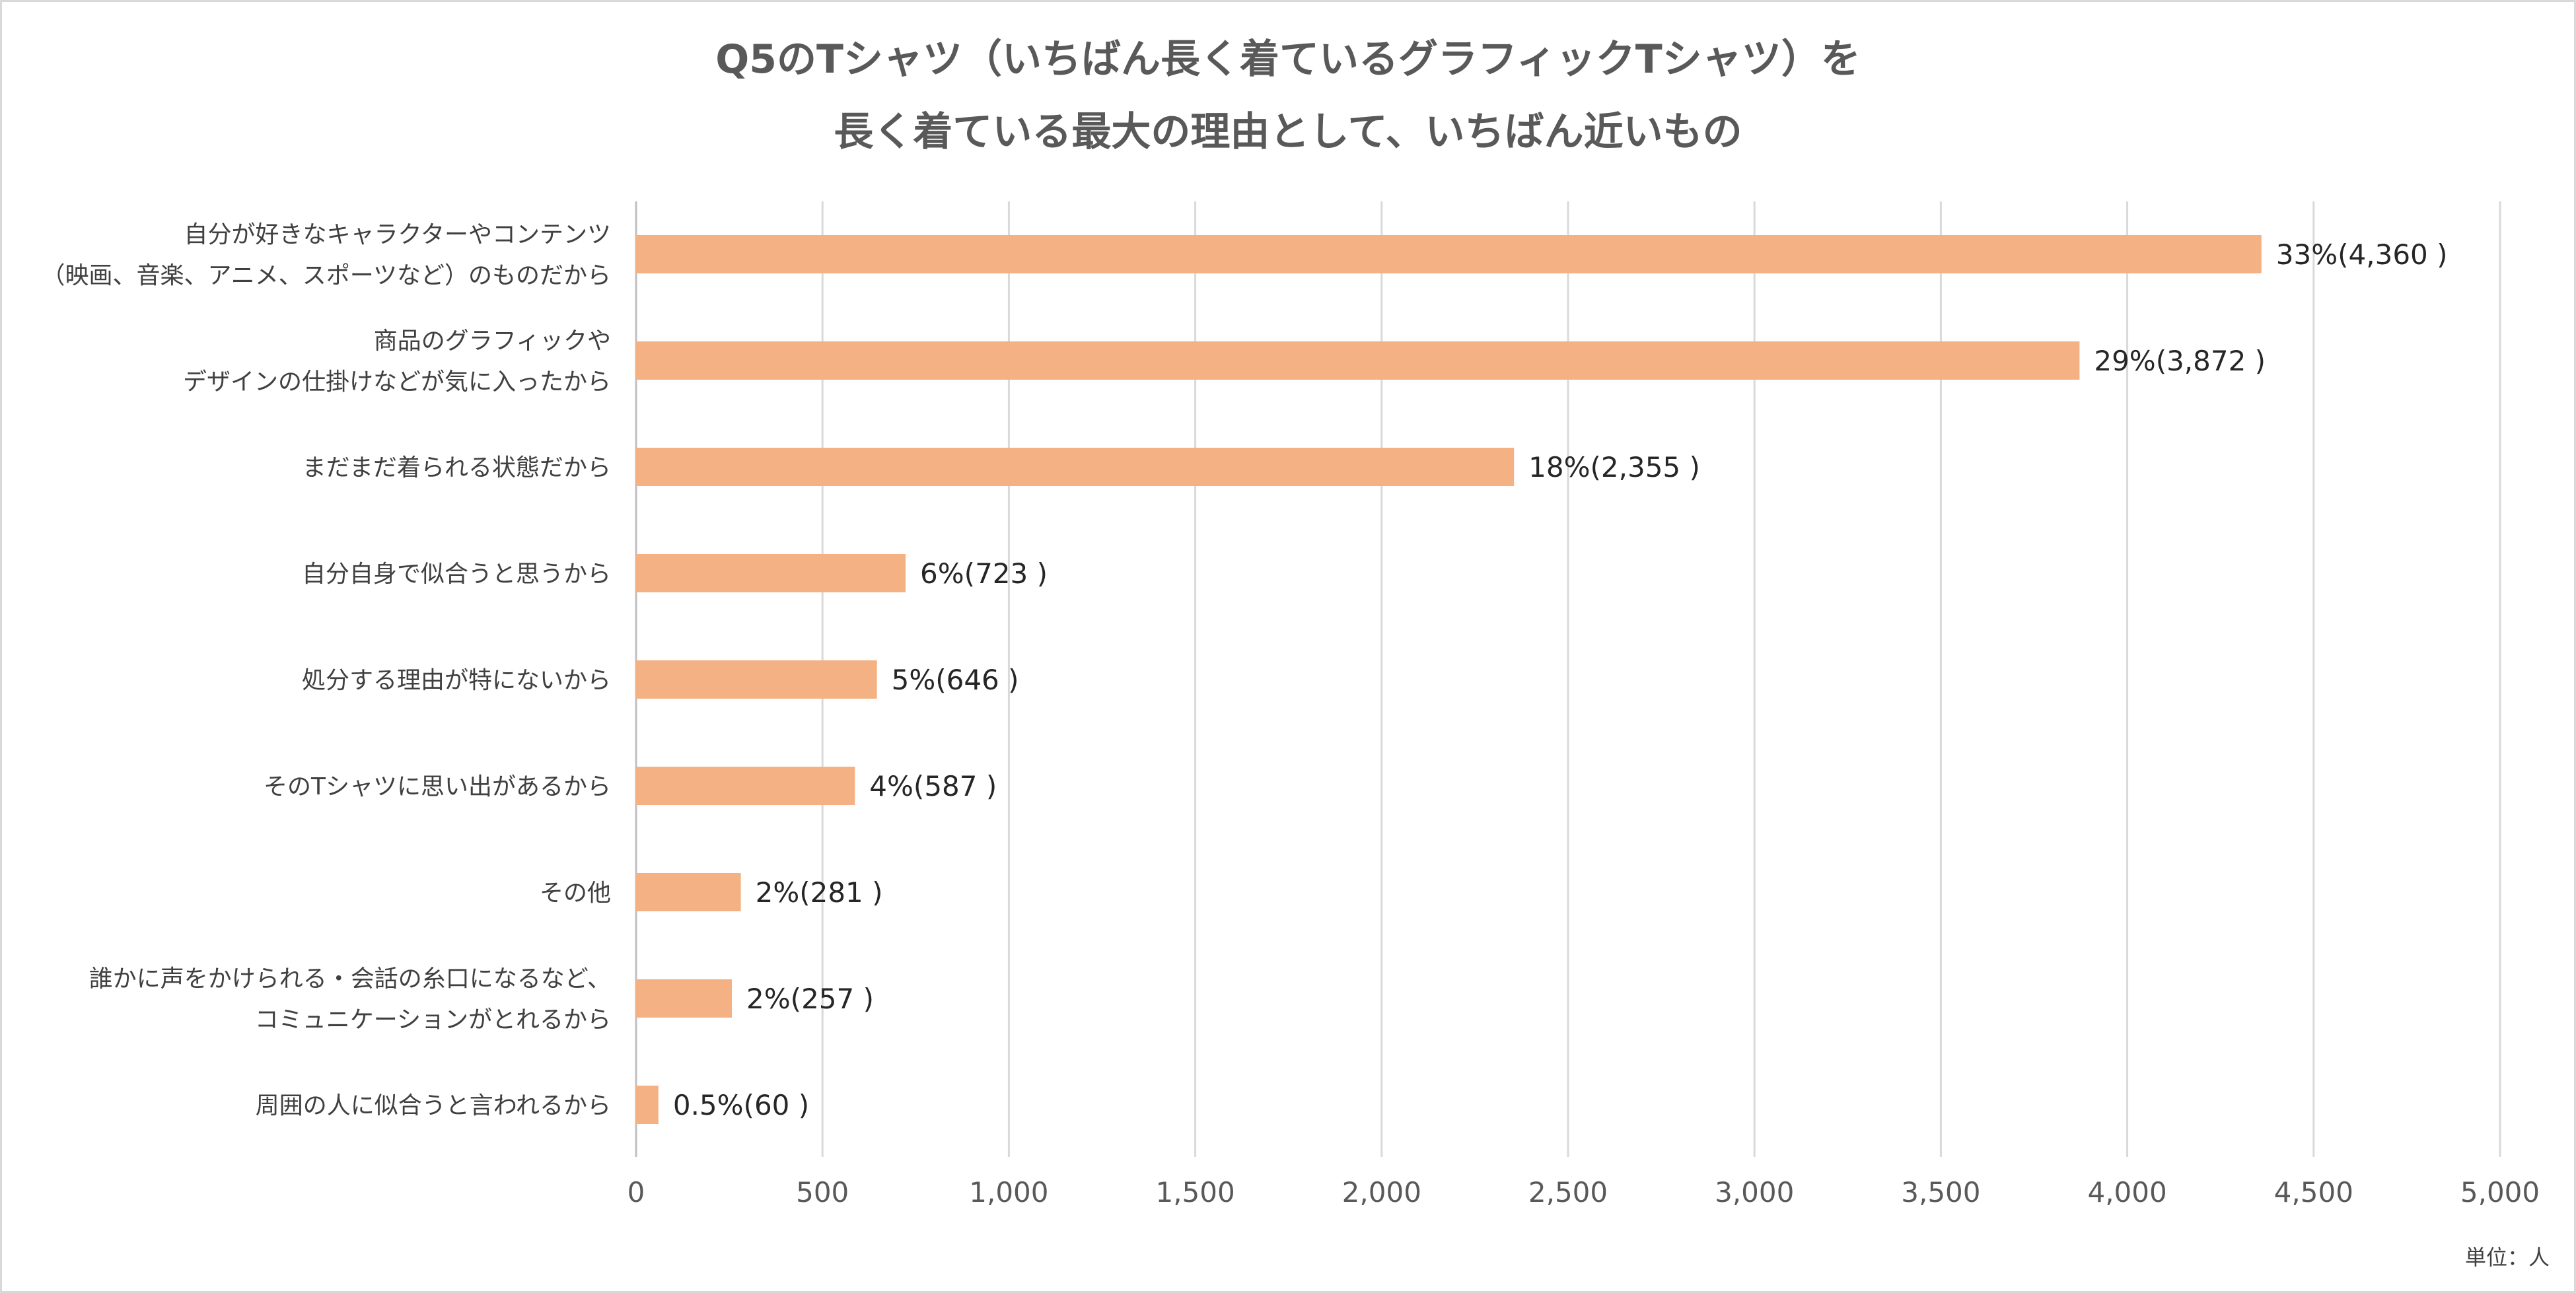 The height and width of the screenshot is (1293, 2576). What do you see at coordinates (438, 786) in the screenshot?
I see `category-label: そのTシャツに思い出があるから` at bounding box center [438, 786].